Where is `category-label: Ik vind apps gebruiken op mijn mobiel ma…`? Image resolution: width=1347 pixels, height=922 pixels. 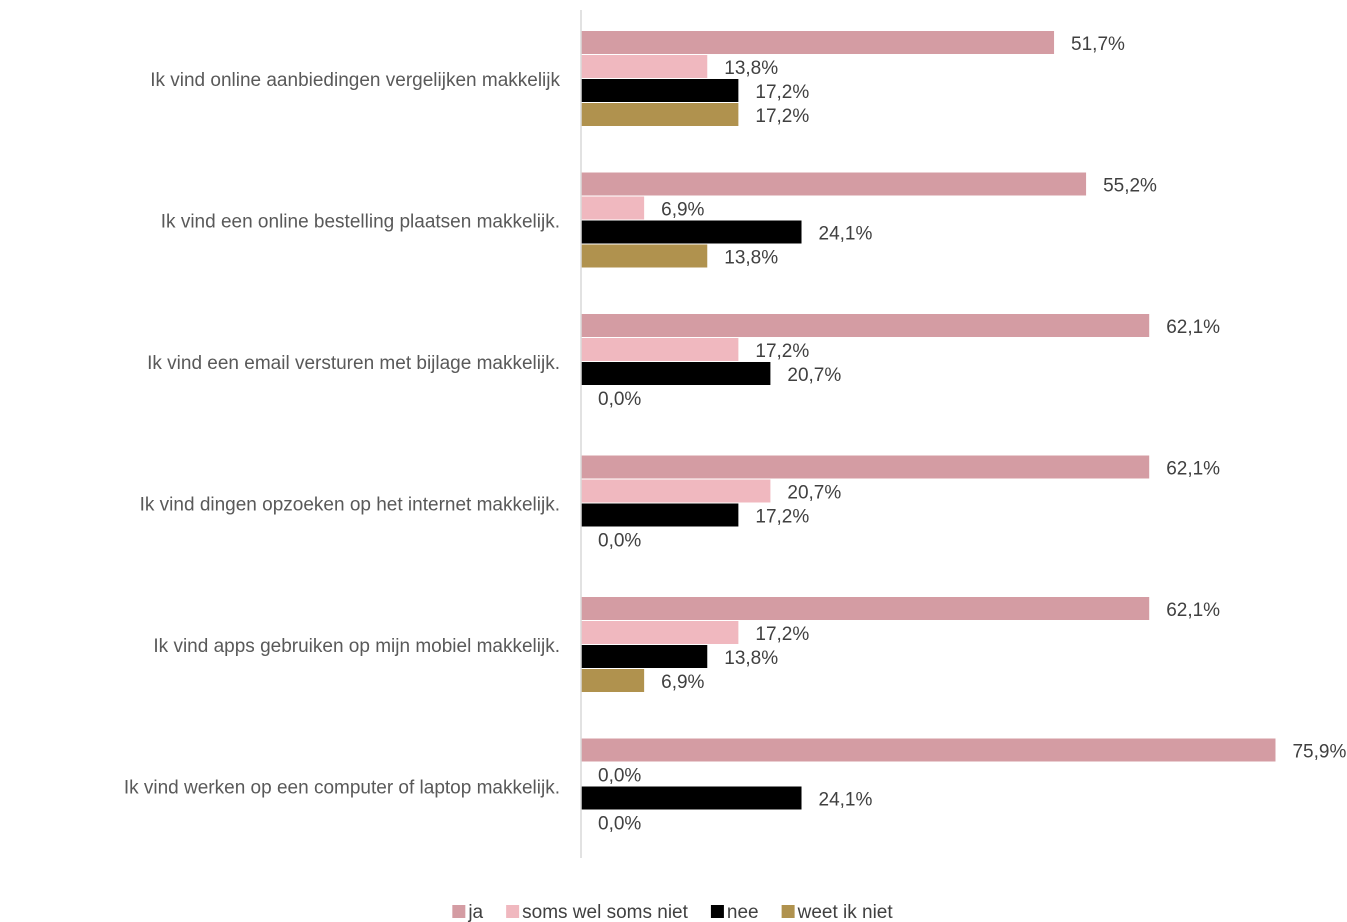 category-label: Ik vind apps gebruiken op mijn mobiel ma… is located at coordinates (356, 646).